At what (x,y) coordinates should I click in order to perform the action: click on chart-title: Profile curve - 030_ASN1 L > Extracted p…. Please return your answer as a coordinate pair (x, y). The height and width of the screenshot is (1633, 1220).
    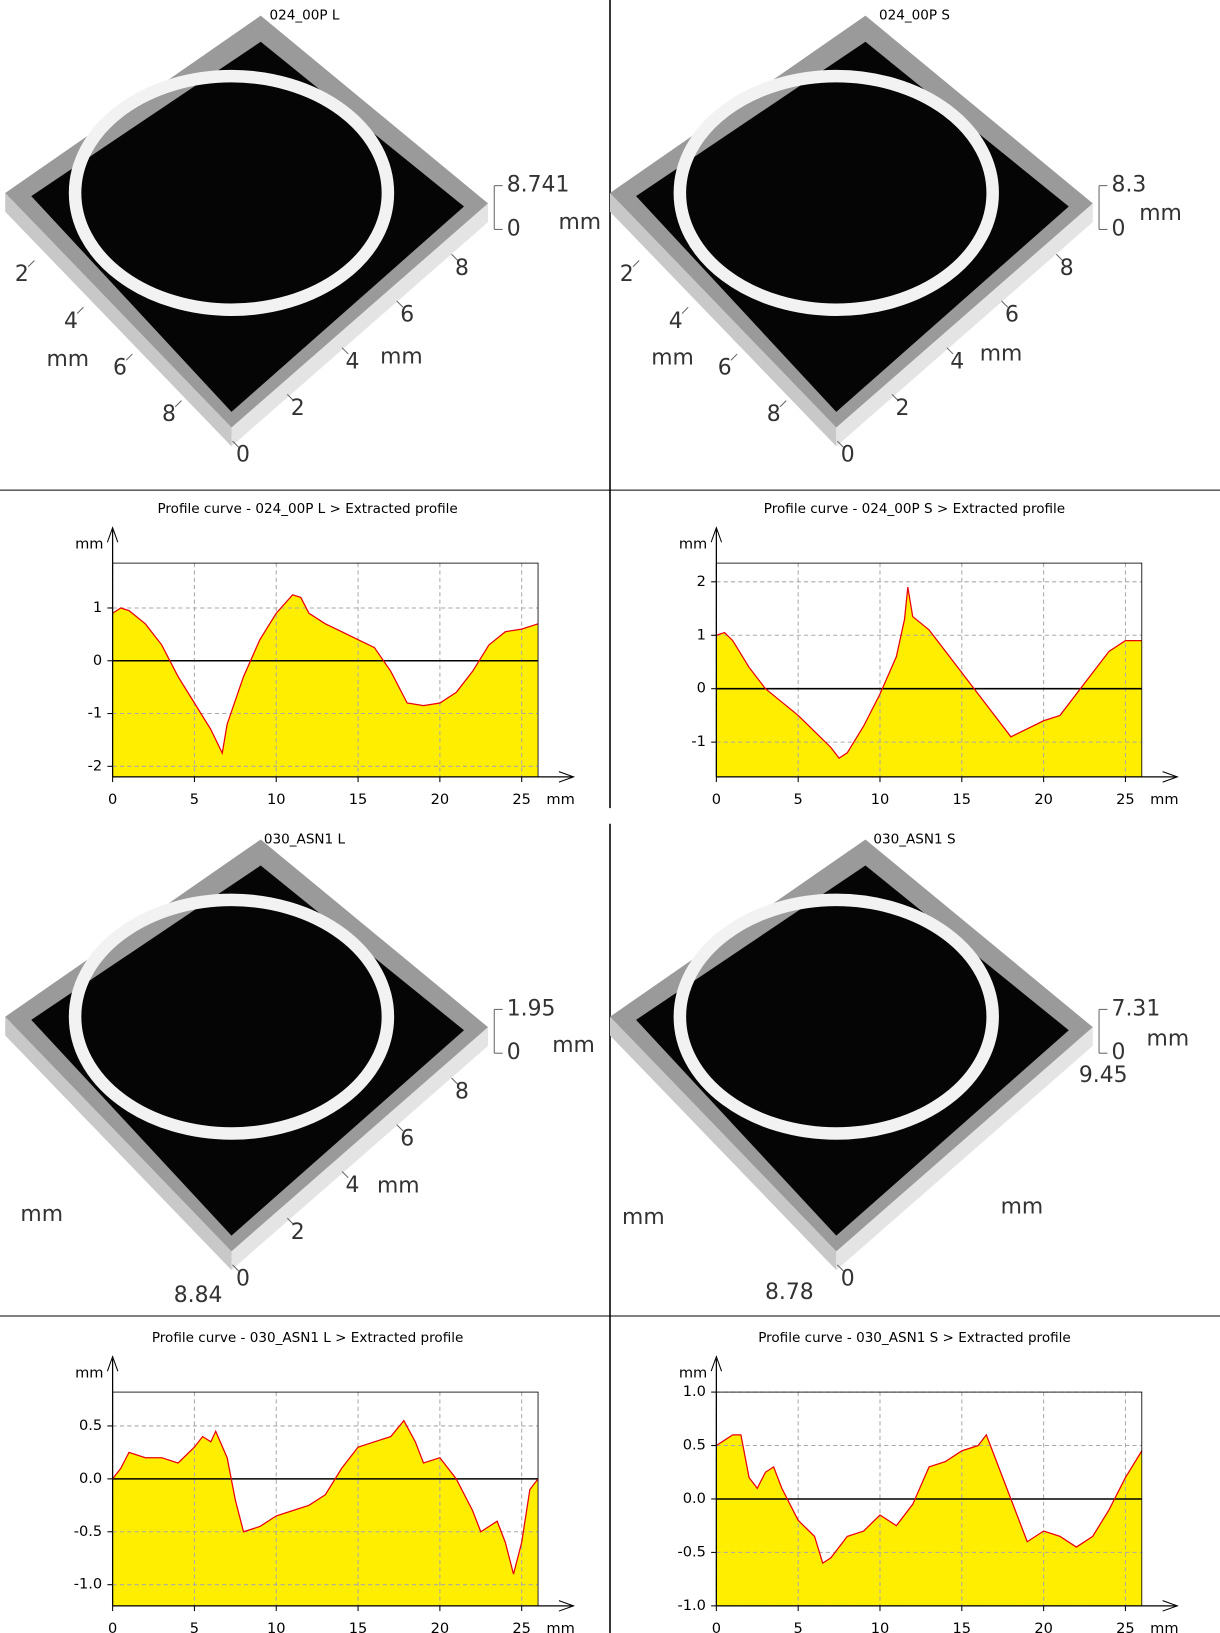
    Looking at the image, I should click on (307, 1338).